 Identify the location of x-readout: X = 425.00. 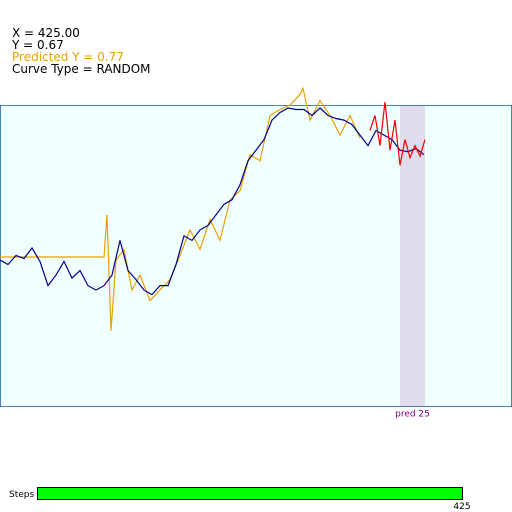
(46, 33).